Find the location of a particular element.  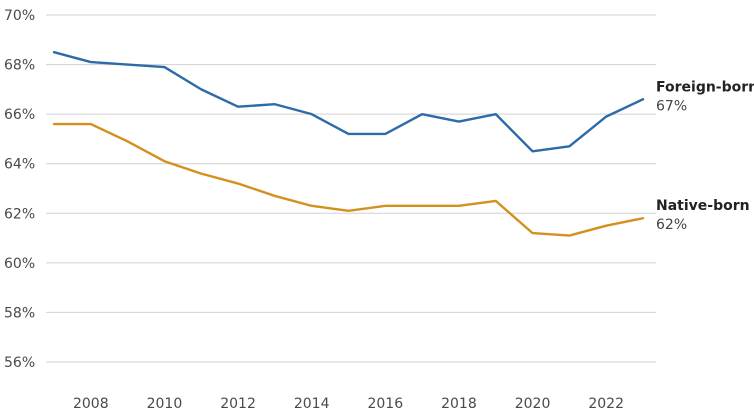

series-end-labels: Foreign-born 67% Native-born 62% is located at coordinates (705, 156).